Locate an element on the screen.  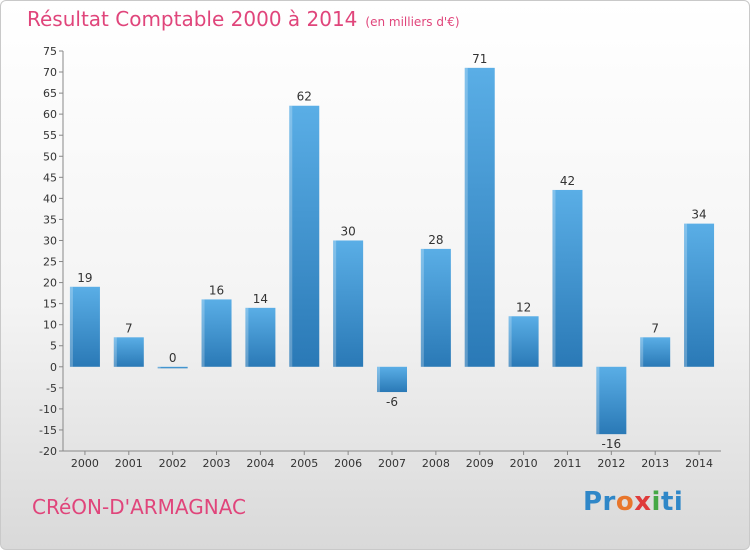
data-label: -6 is located at coordinates (392, 402).